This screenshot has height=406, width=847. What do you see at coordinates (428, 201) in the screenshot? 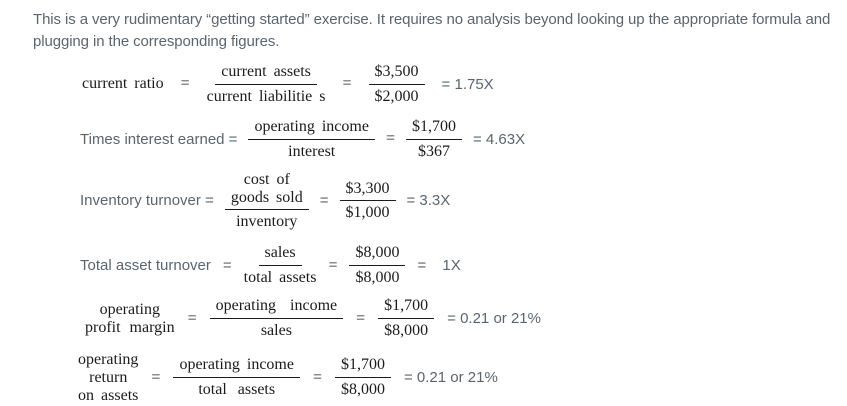
I see `formula-result: = 3.3X` at bounding box center [428, 201].